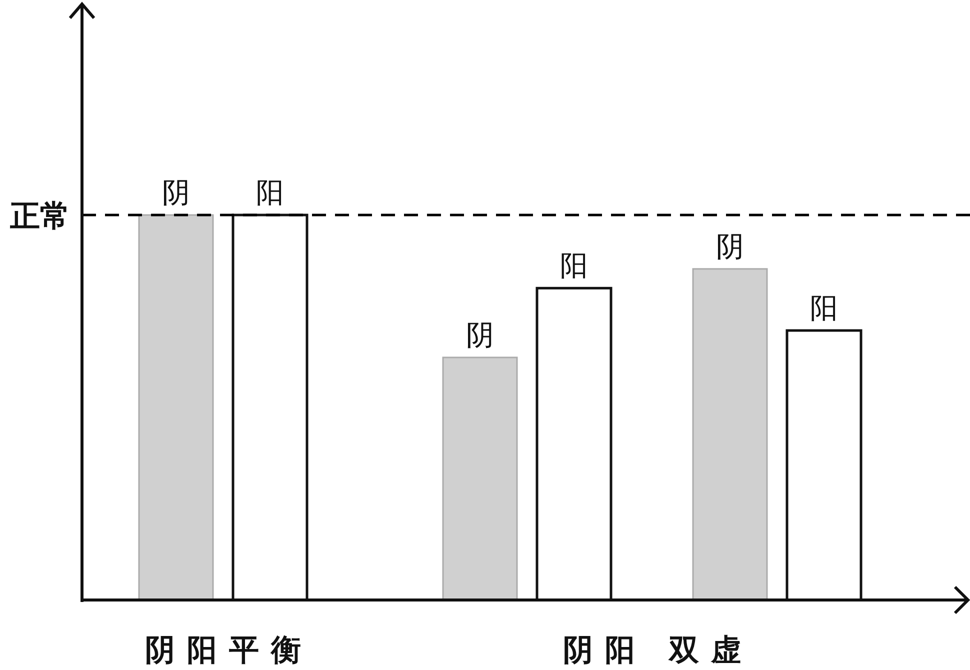 The height and width of the screenshot is (670, 970). What do you see at coordinates (229, 650) in the screenshot?
I see `category-label: 阴阳平衡` at bounding box center [229, 650].